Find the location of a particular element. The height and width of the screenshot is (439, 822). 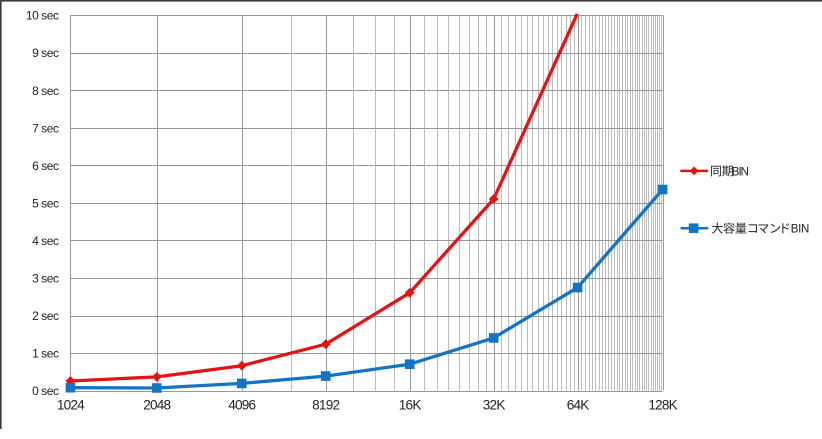

svg-text: 8192 is located at coordinates (325, 405).